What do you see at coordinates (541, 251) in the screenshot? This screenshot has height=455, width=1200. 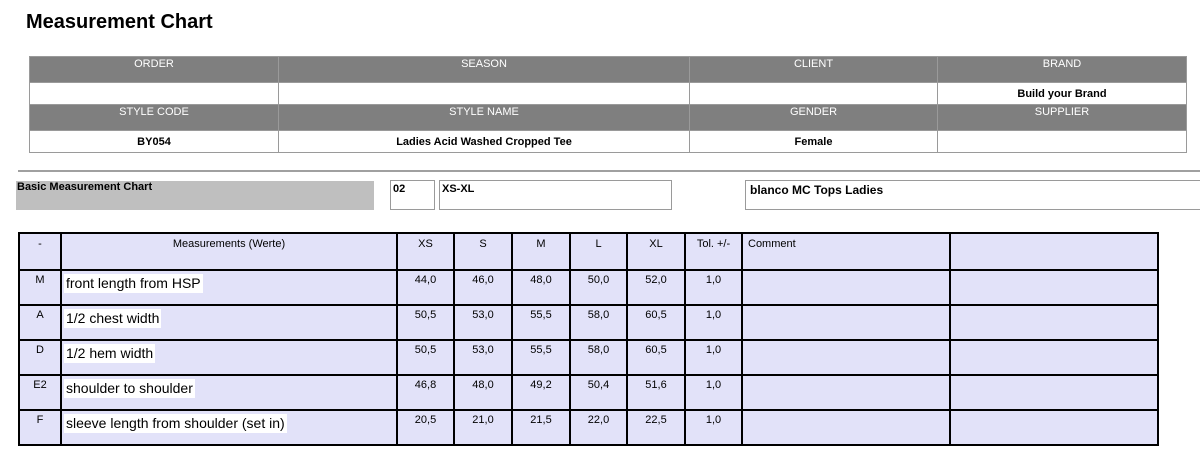 I see `header-m: M` at bounding box center [541, 251].